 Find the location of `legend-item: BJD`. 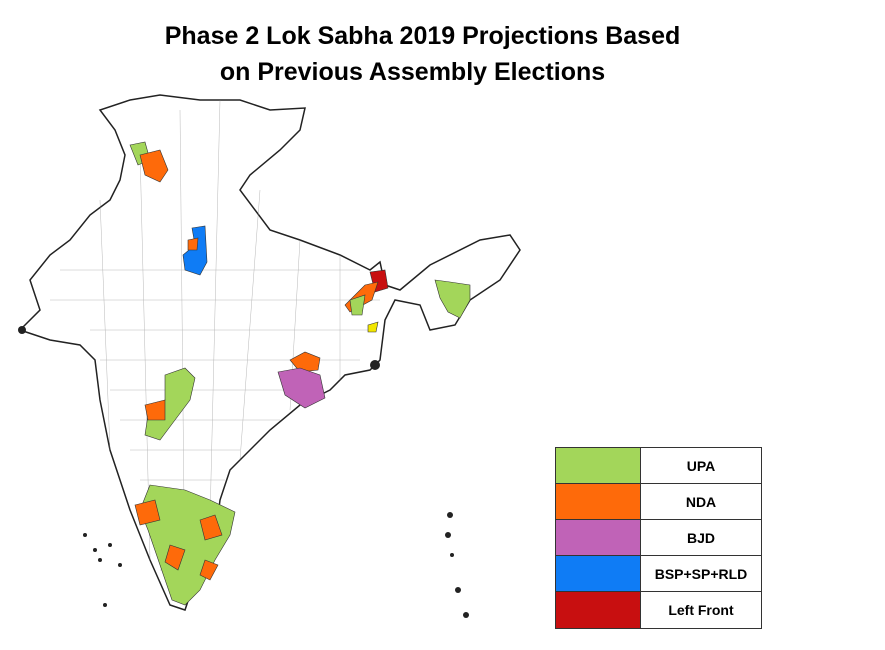

legend-item: BJD is located at coordinates (658, 538).